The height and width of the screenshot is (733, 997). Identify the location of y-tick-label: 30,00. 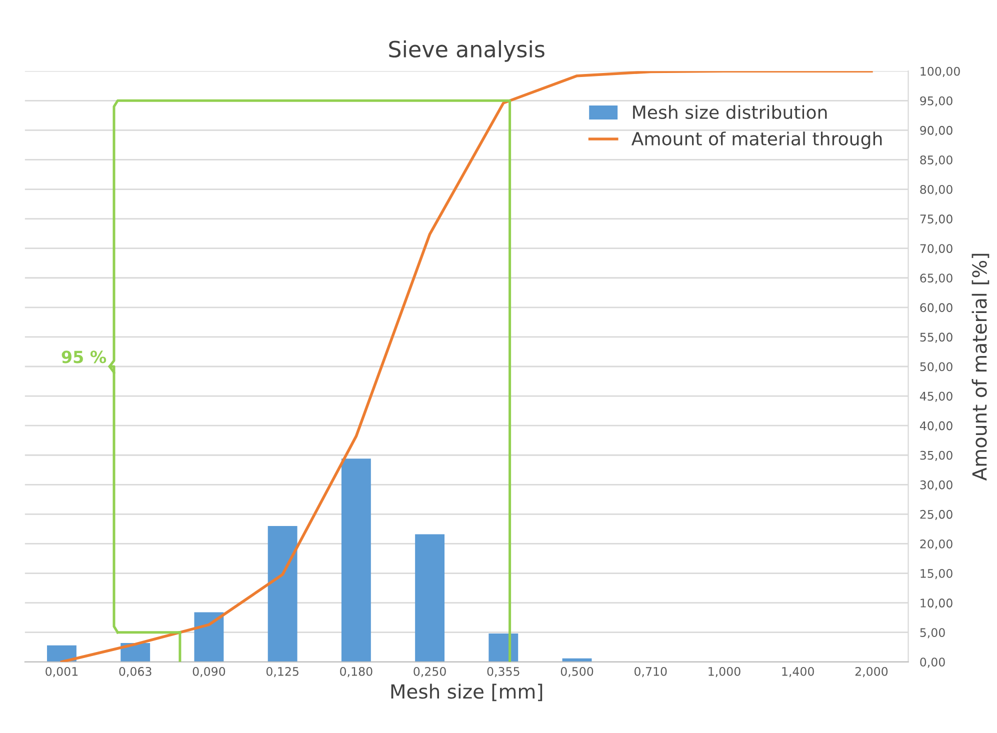
(936, 485).